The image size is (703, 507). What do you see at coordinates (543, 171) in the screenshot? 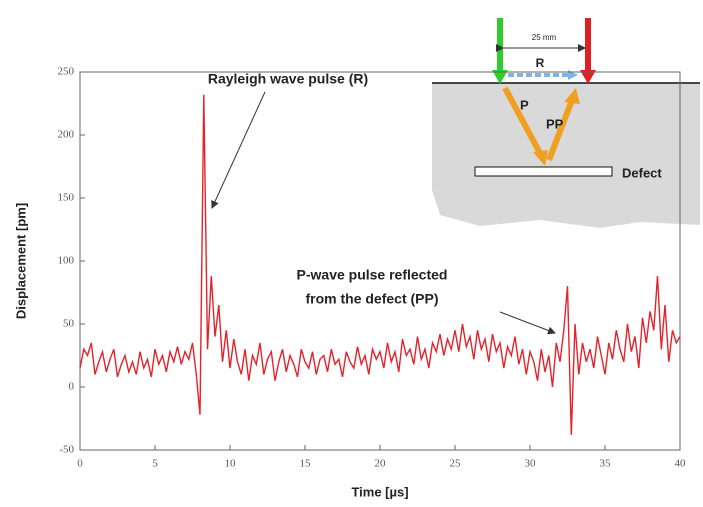
I see `defect` at bounding box center [543, 171].